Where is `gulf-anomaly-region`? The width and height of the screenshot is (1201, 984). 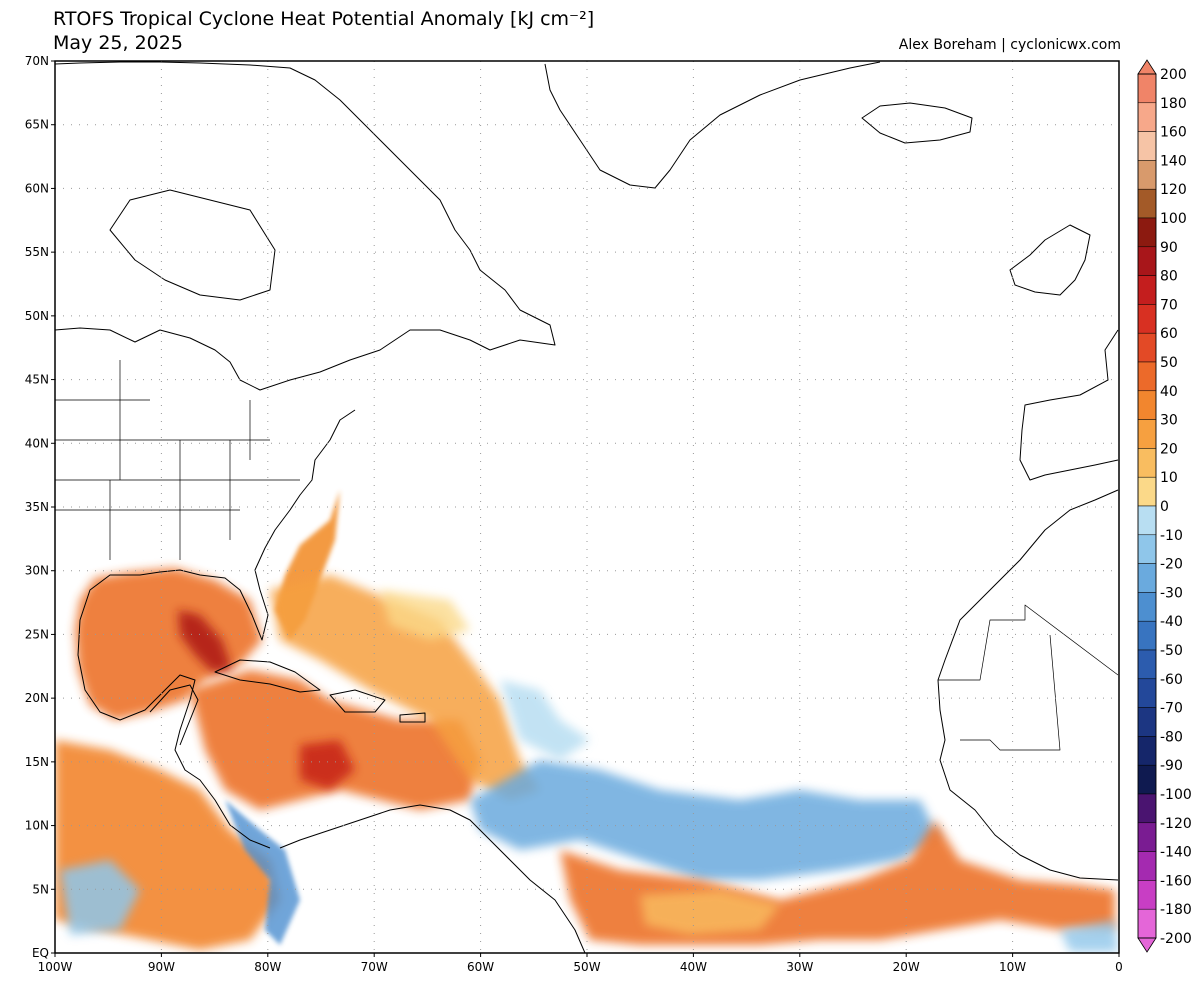
gulf-anomaly-region is located at coordinates (168, 644).